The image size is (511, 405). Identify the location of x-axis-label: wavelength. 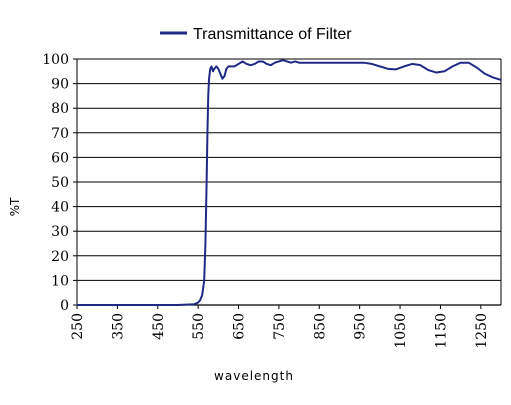
(254, 376).